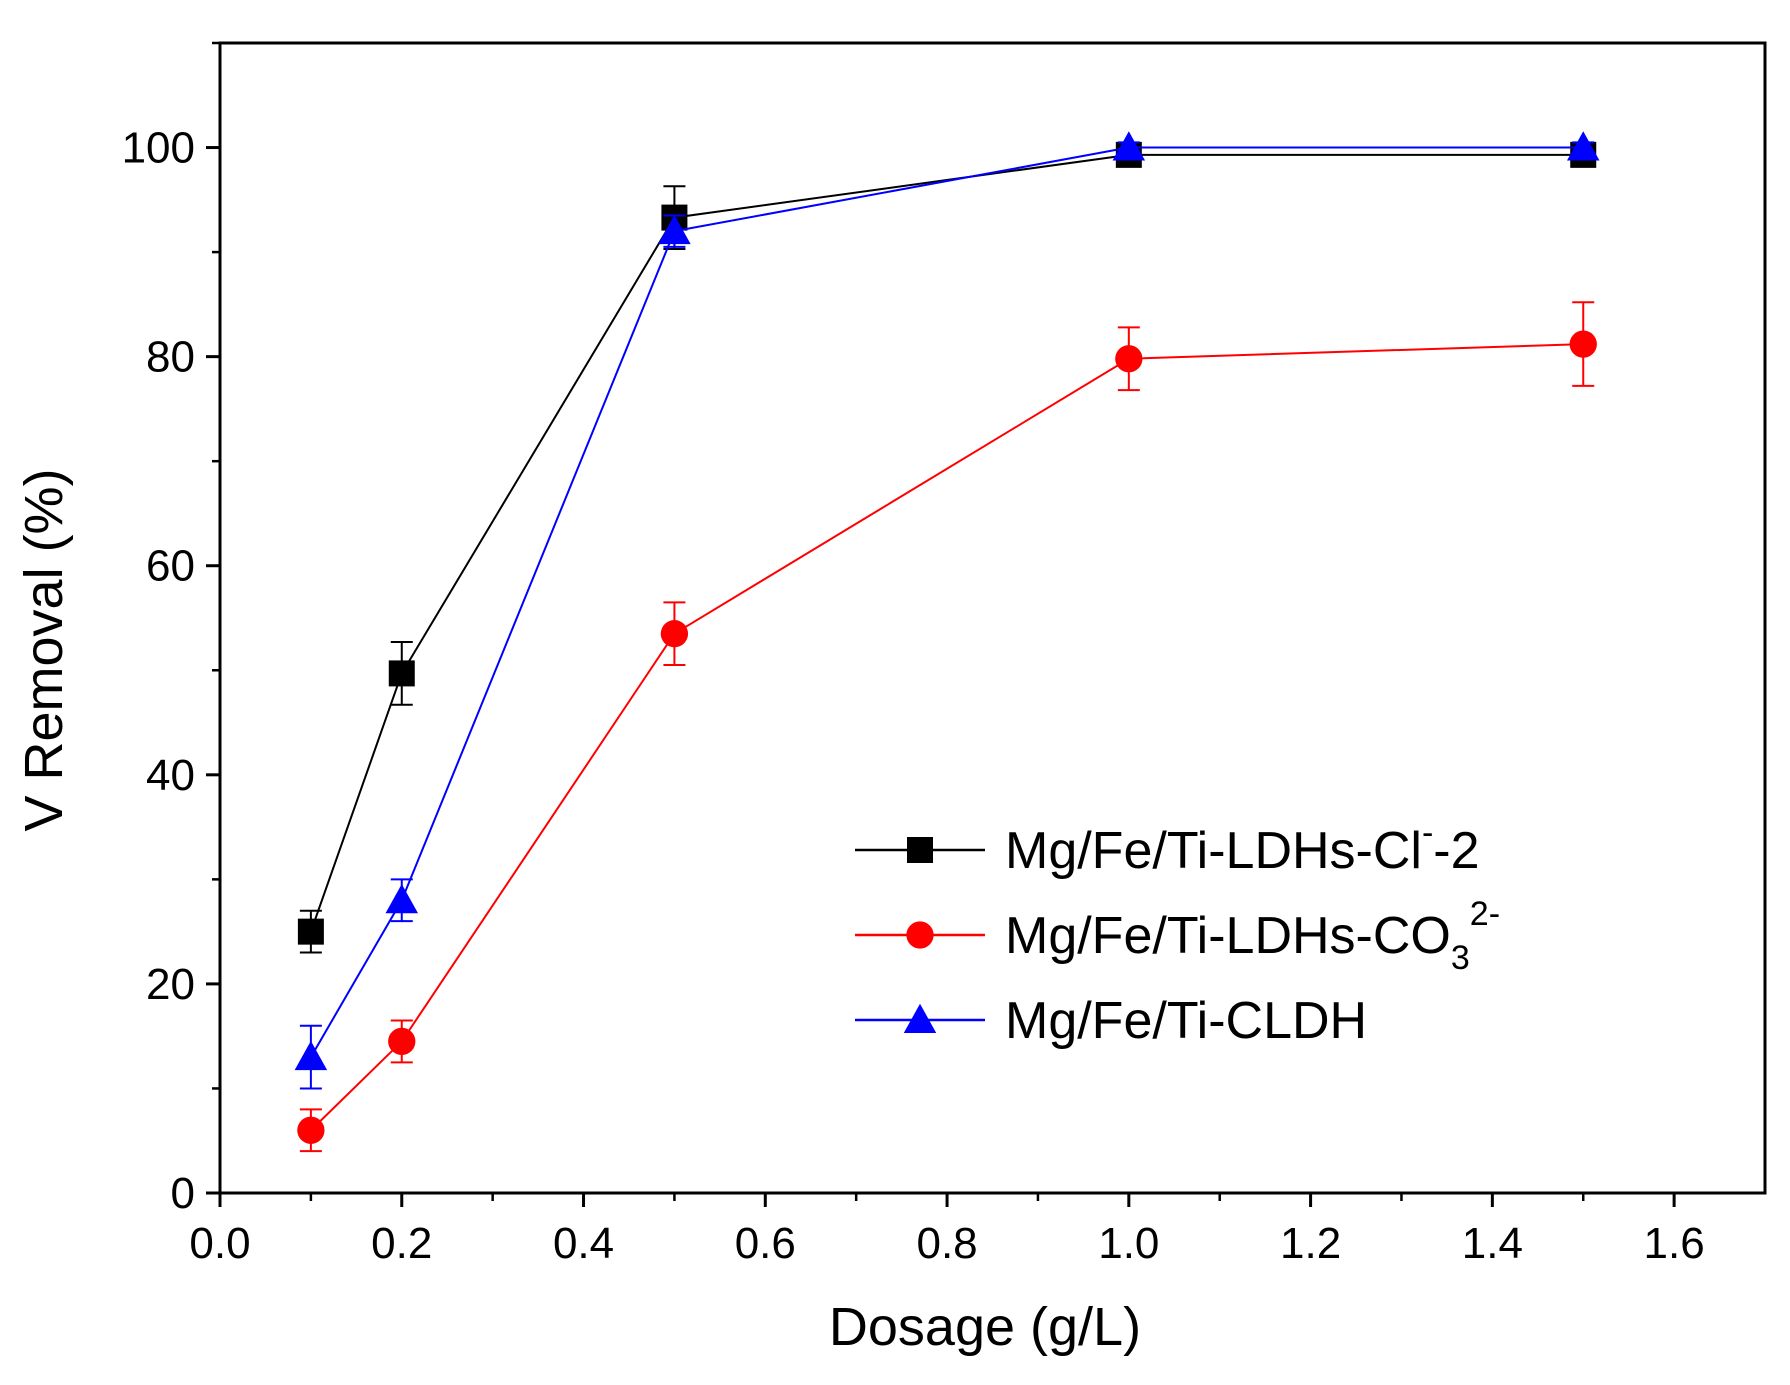 Image resolution: width=1790 pixels, height=1385 pixels. I want to click on legend-entry: Mg/Fe/Ti-CLDH, so click(1111, 1021).